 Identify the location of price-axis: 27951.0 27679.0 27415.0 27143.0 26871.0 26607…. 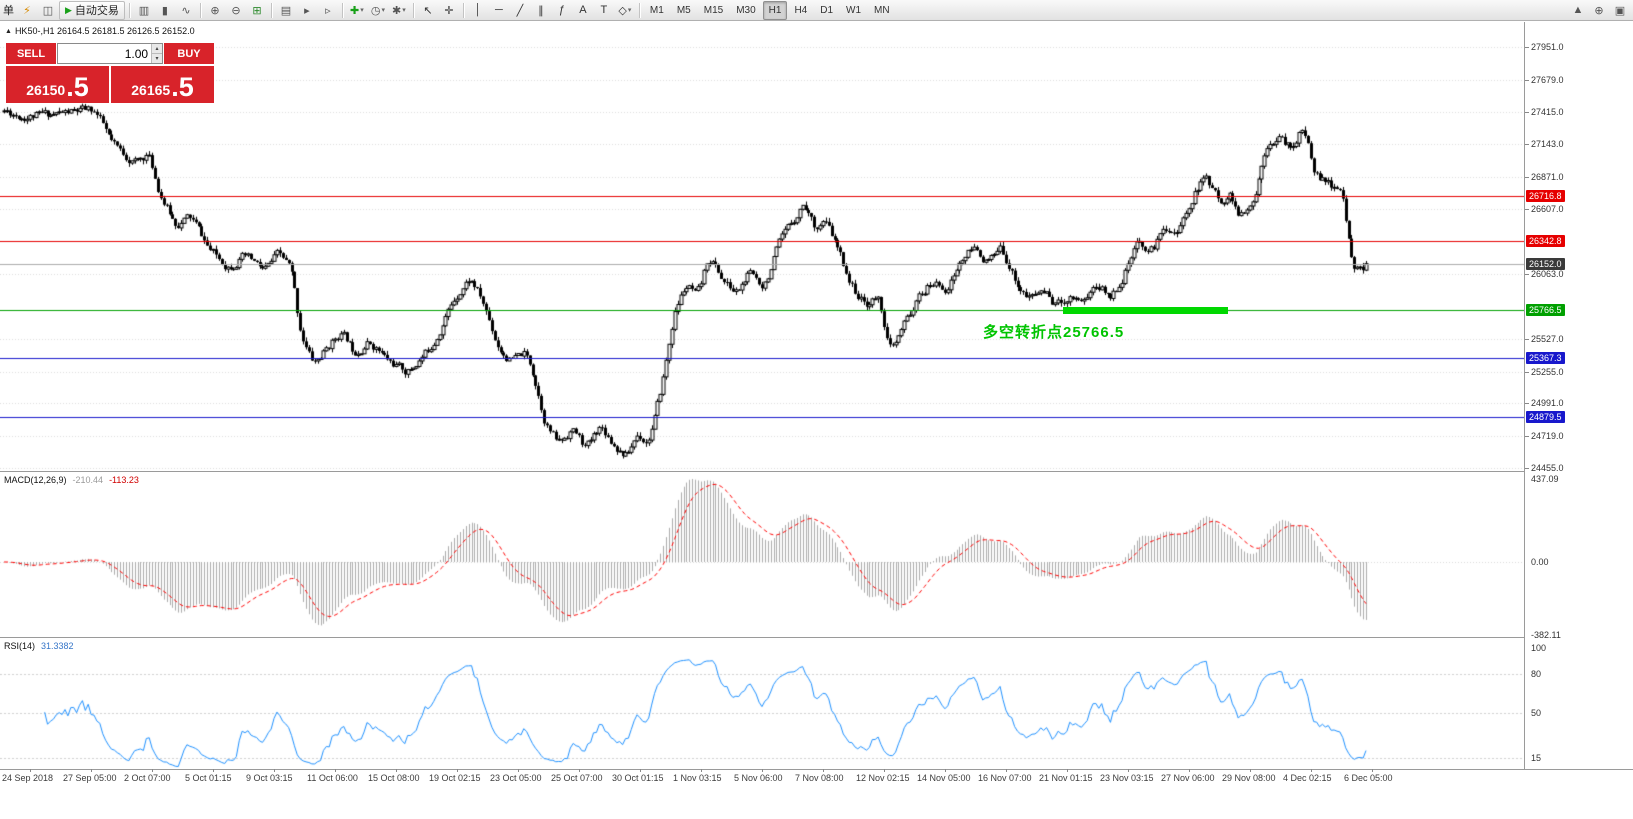
(1579, 395).